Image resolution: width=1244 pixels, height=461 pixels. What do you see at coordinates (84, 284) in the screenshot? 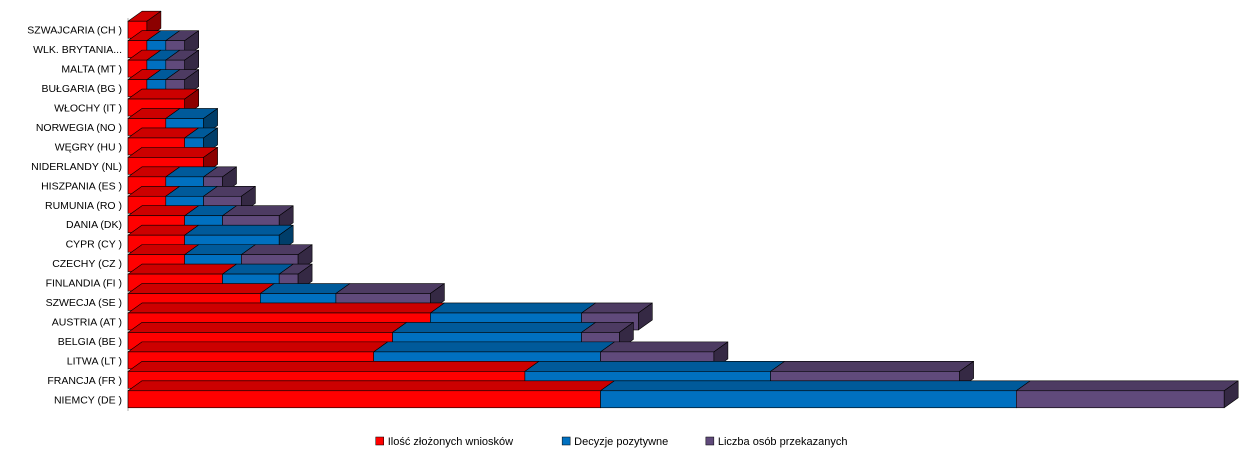
I see `category-label: FINLANDIA (FI )` at bounding box center [84, 284].